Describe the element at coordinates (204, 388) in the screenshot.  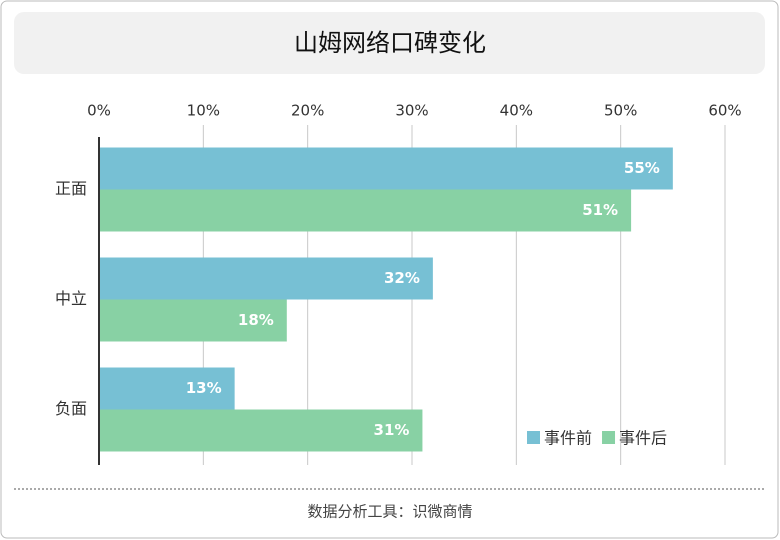
I see `value-label: 13%` at that location.